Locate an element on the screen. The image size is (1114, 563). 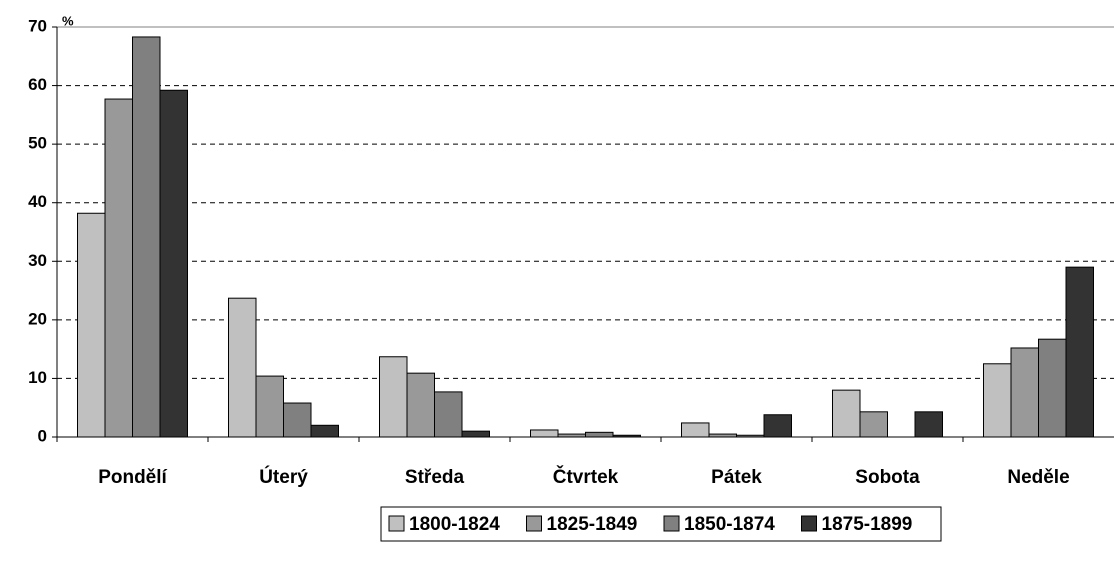
legend-box is located at coordinates (661, 524).